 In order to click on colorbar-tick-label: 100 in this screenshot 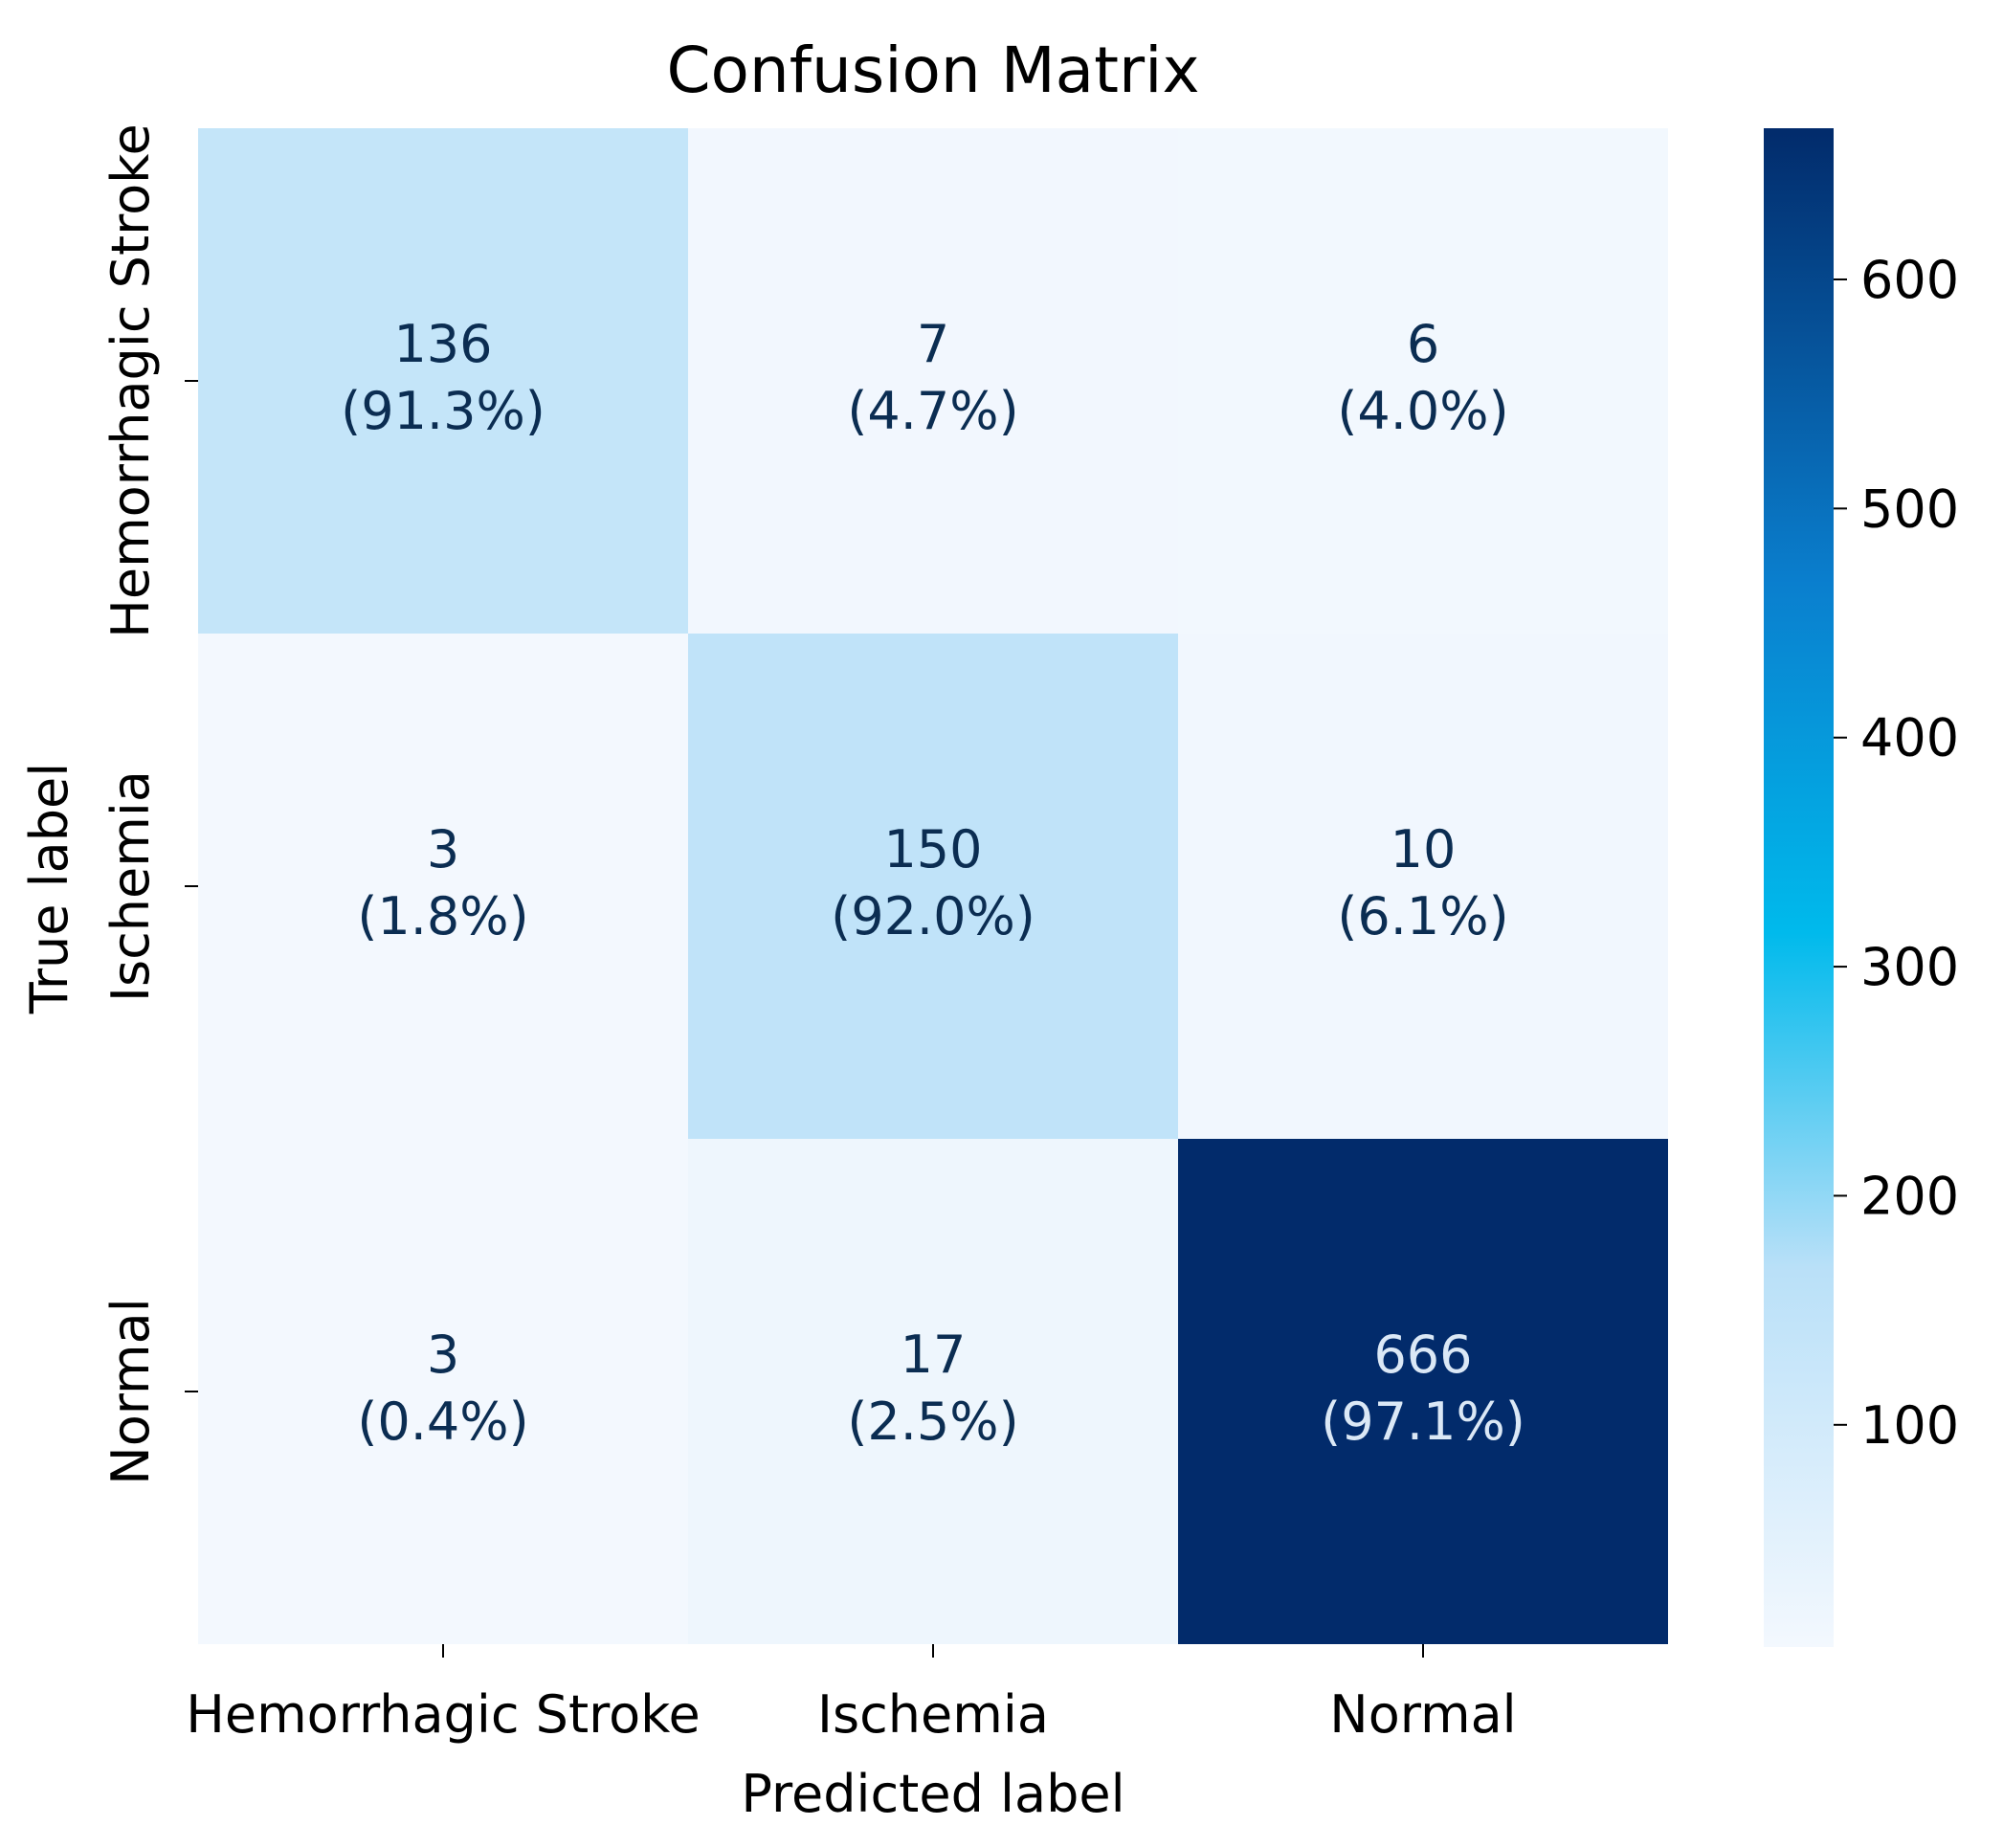, I will do `click(1909, 1426)`.